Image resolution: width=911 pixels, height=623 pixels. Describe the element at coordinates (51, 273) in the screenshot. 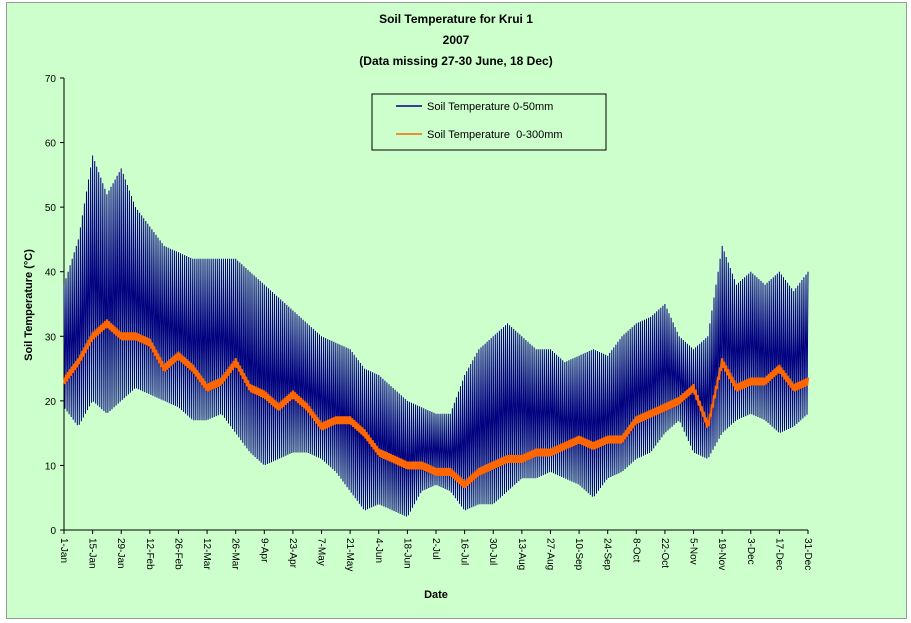

I see `y-tick-label: 40` at that location.